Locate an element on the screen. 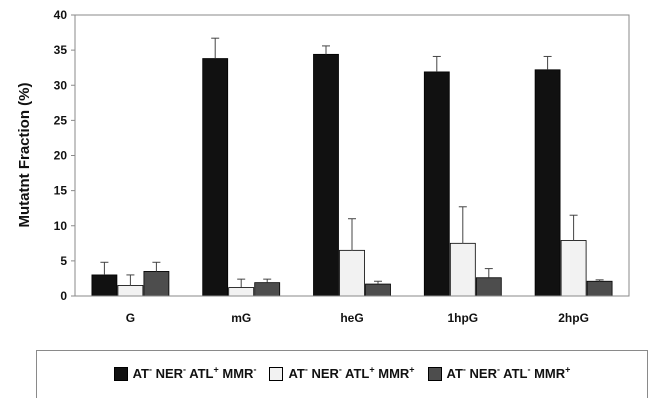 The image size is (652, 398). y-tick-label: 40 is located at coordinates (61, 15).